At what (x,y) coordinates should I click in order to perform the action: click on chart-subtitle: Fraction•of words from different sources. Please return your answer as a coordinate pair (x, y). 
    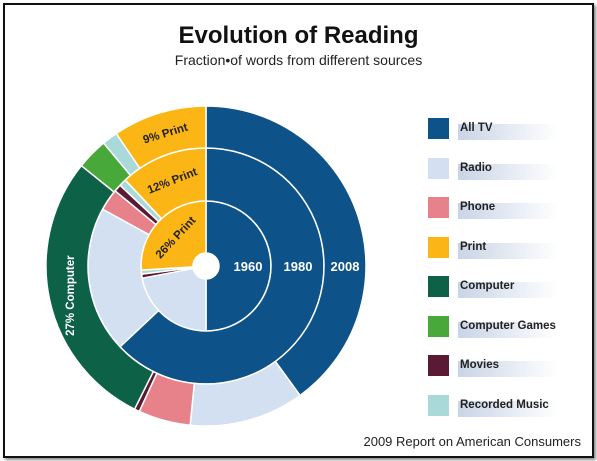
    Looking at the image, I should click on (298, 60).